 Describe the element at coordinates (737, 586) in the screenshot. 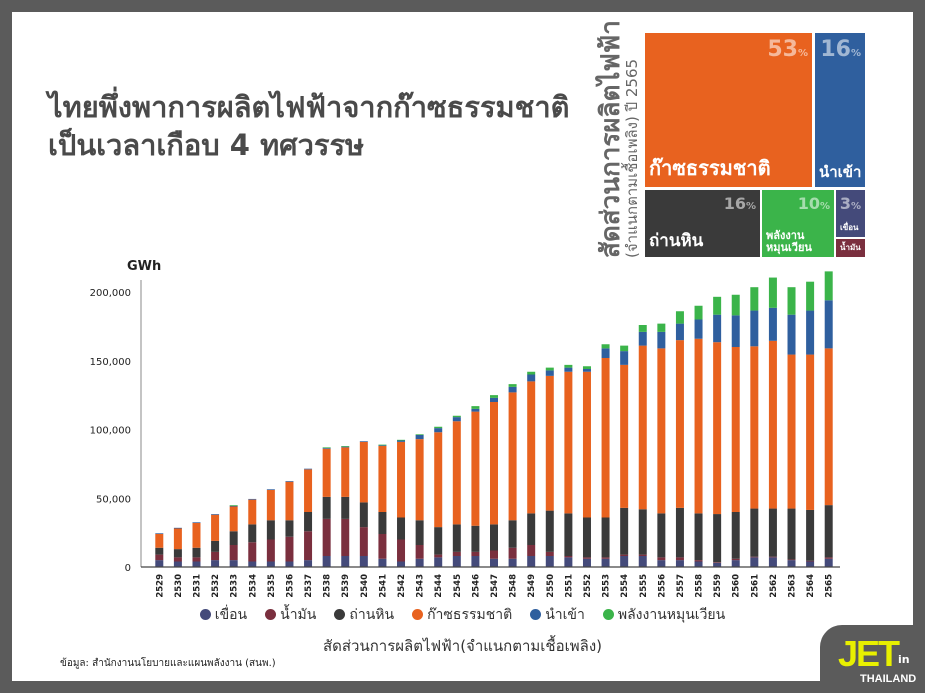

I see `x-tick-label: 2560` at that location.